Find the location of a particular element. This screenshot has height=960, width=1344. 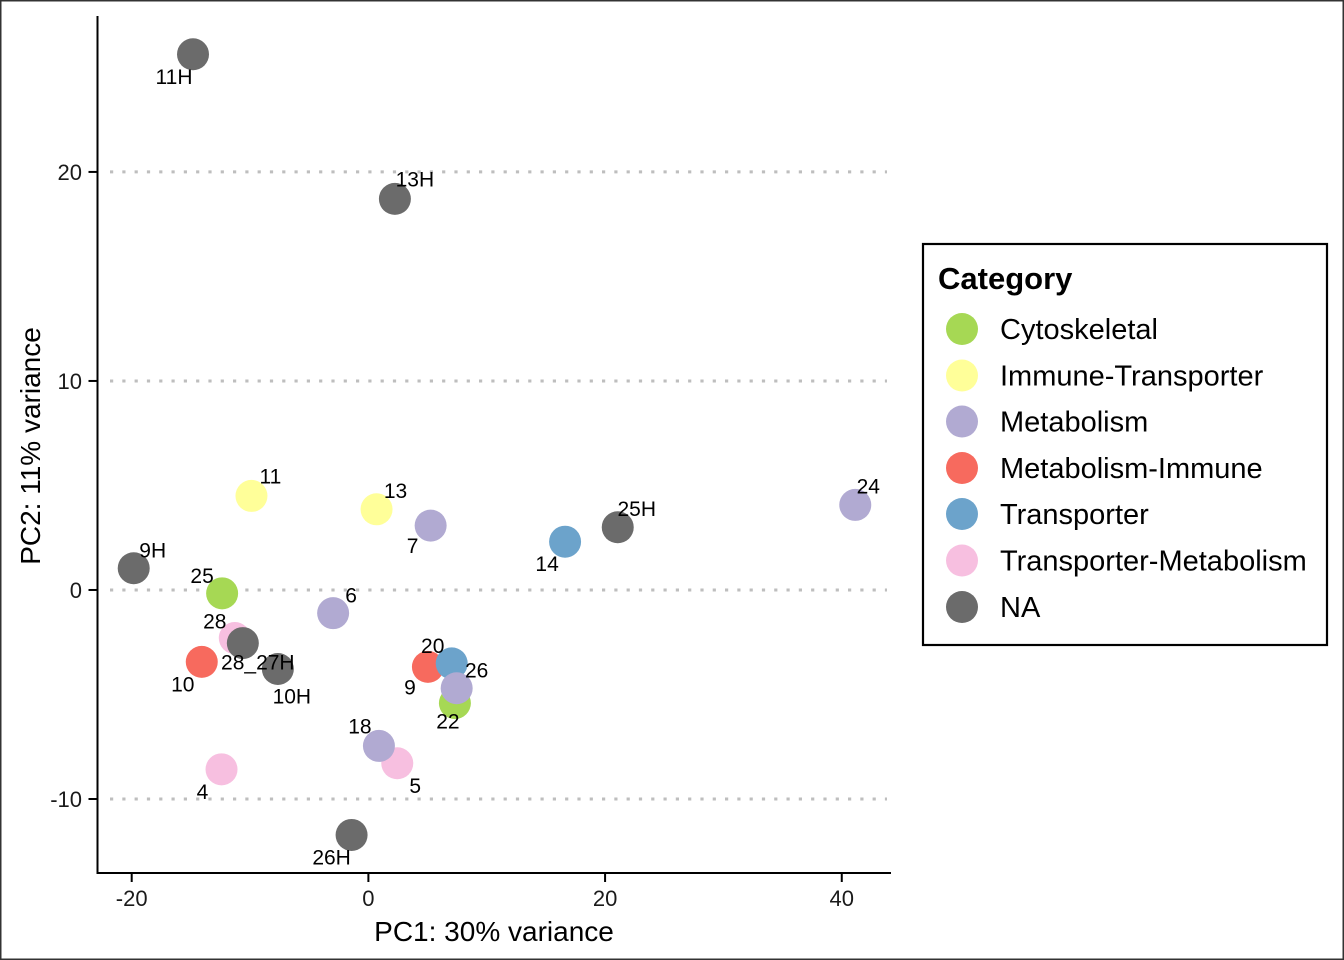

y-axis-ticks: -10 0 10 20 is located at coordinates (74, 486).